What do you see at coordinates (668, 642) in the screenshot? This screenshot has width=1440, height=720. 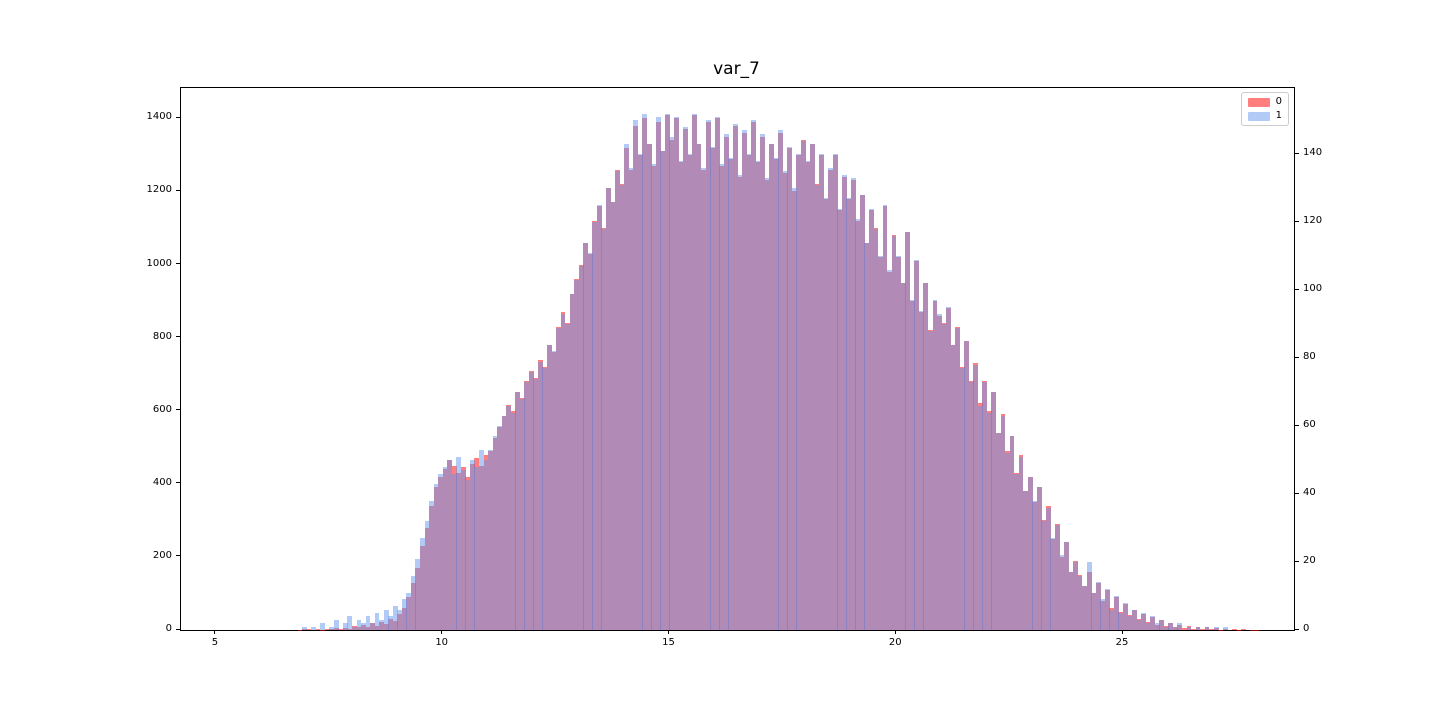 I see `x-tick-label: 15` at bounding box center [668, 642].